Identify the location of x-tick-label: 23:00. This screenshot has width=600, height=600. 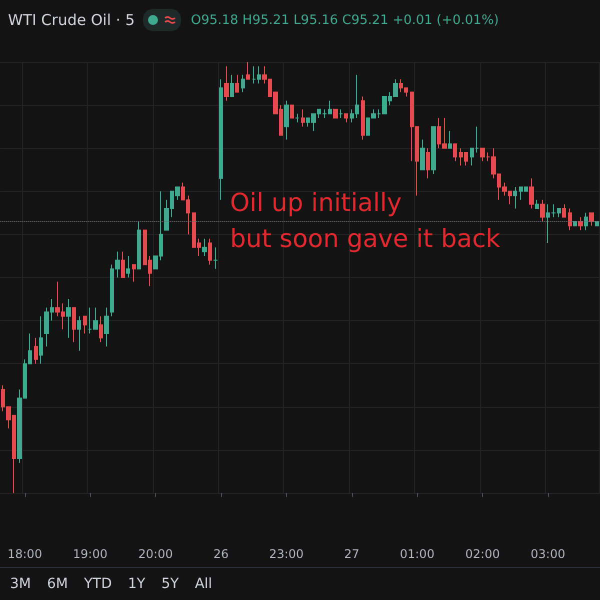
(286, 554).